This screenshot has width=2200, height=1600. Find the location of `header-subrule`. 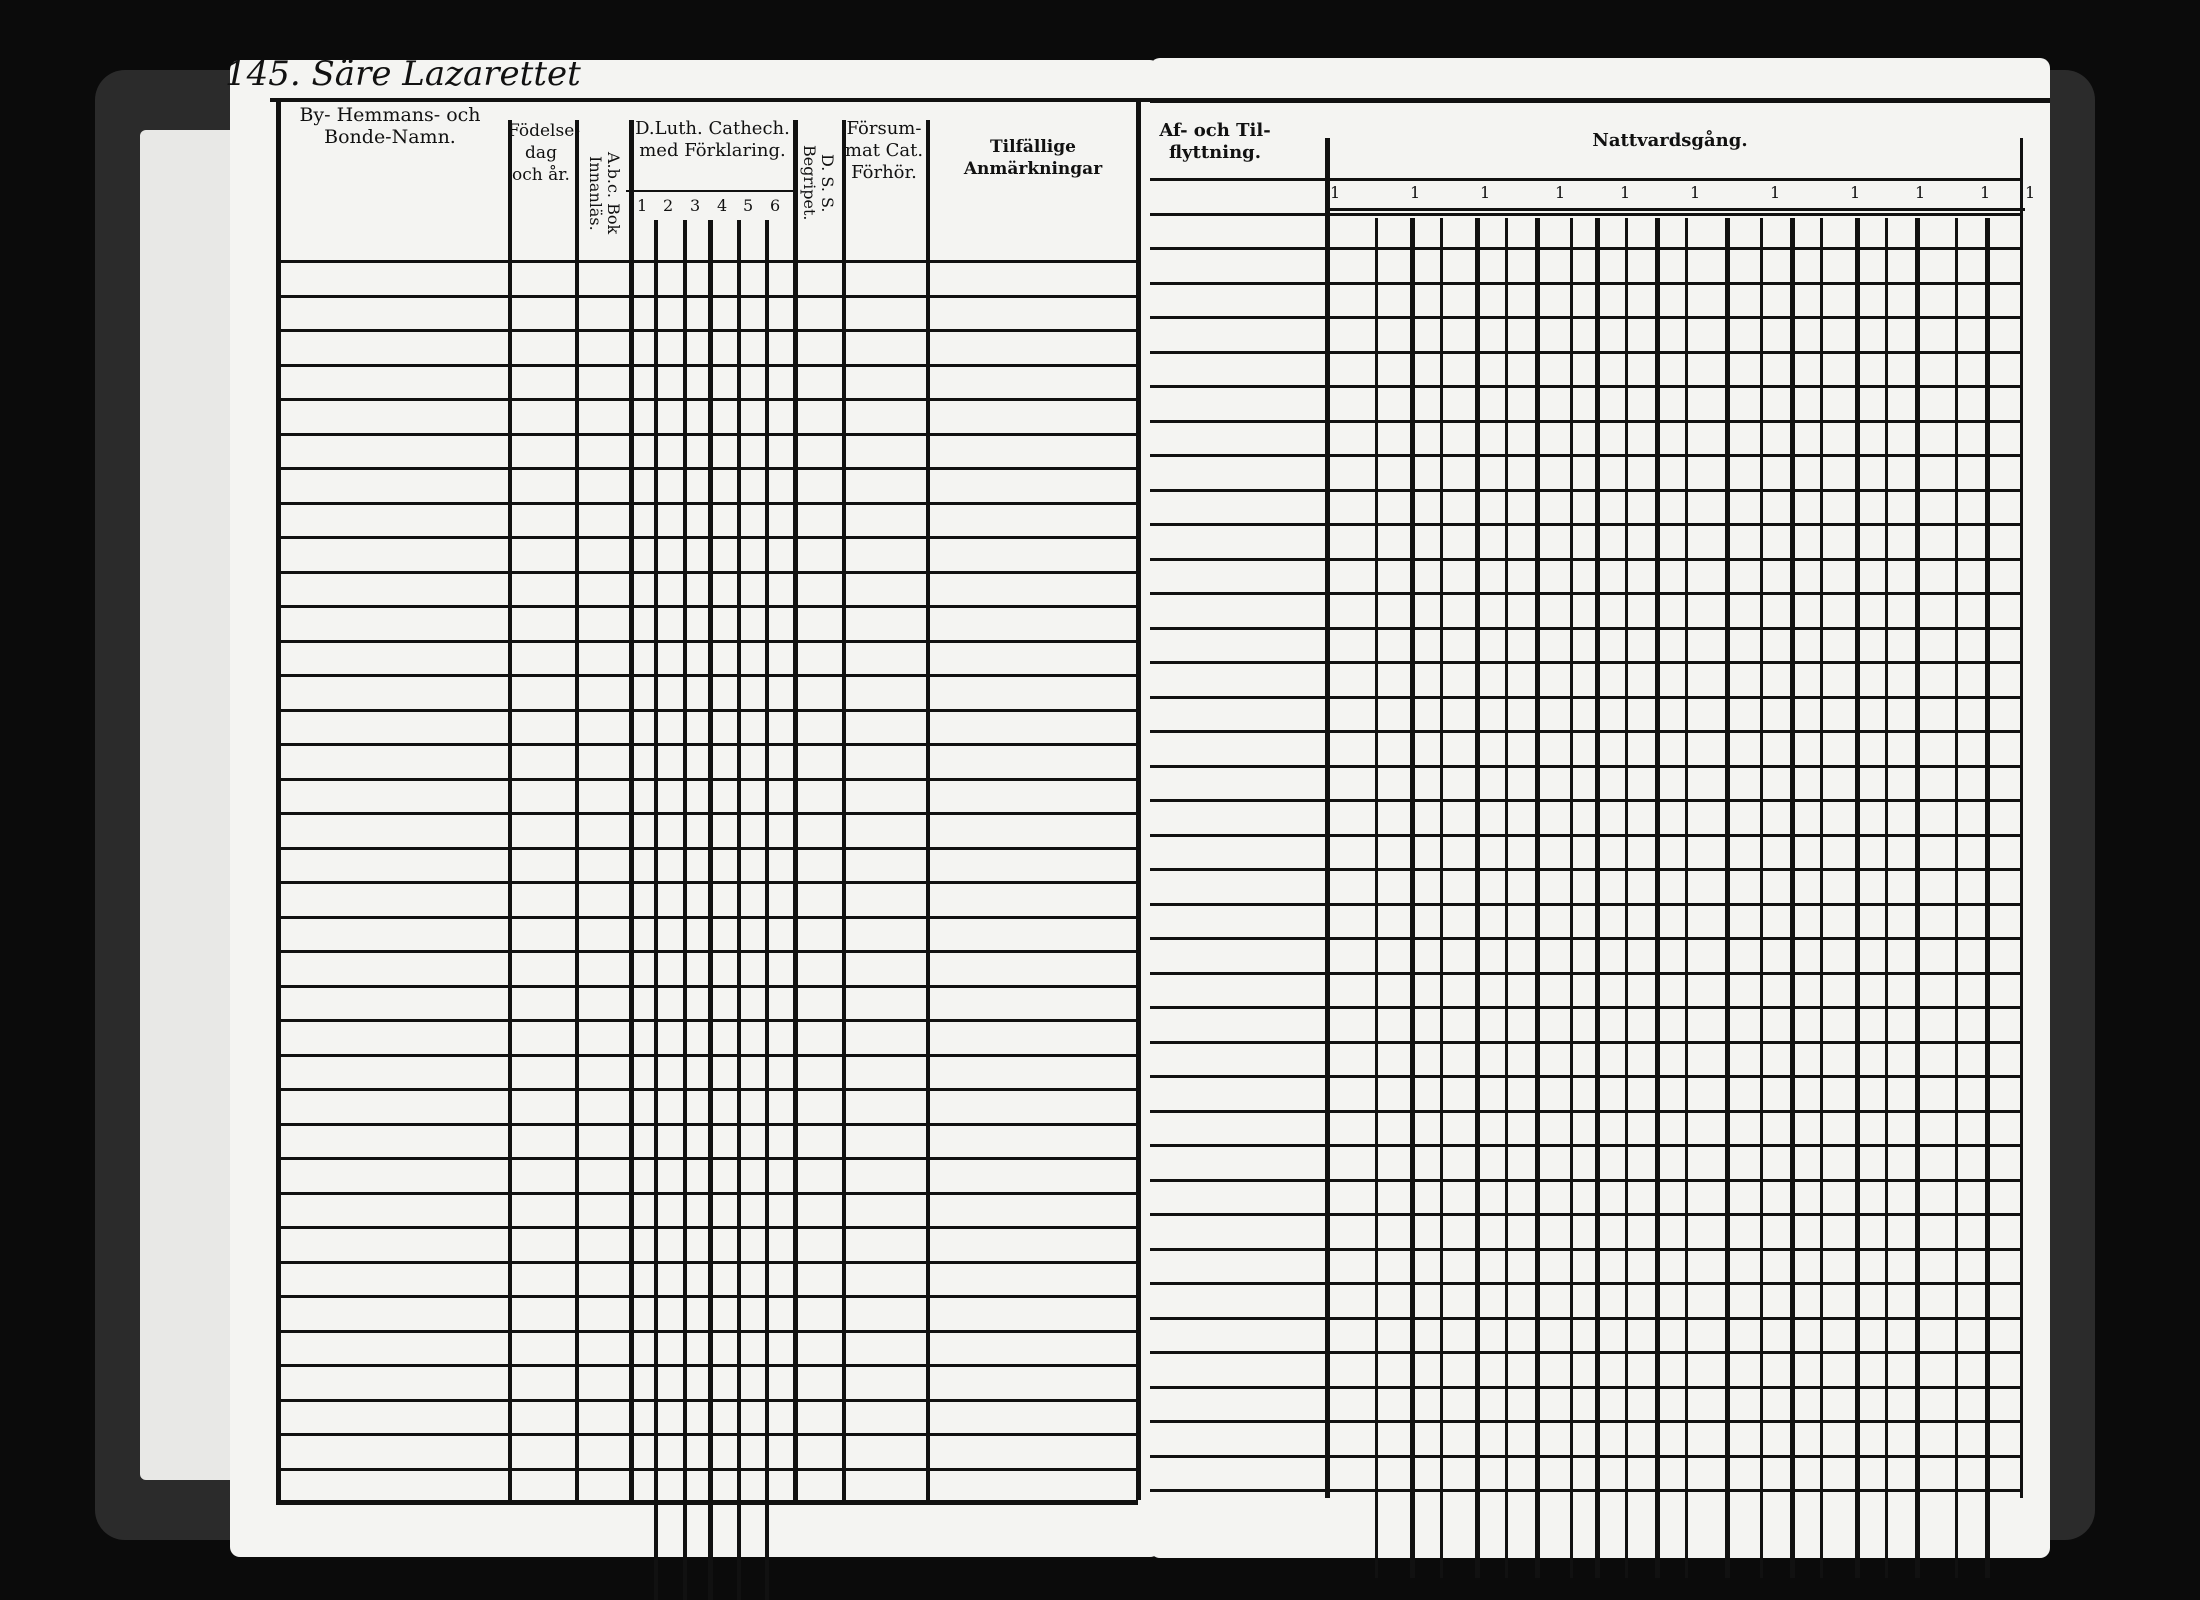

header-subrule is located at coordinates (1675, 209).